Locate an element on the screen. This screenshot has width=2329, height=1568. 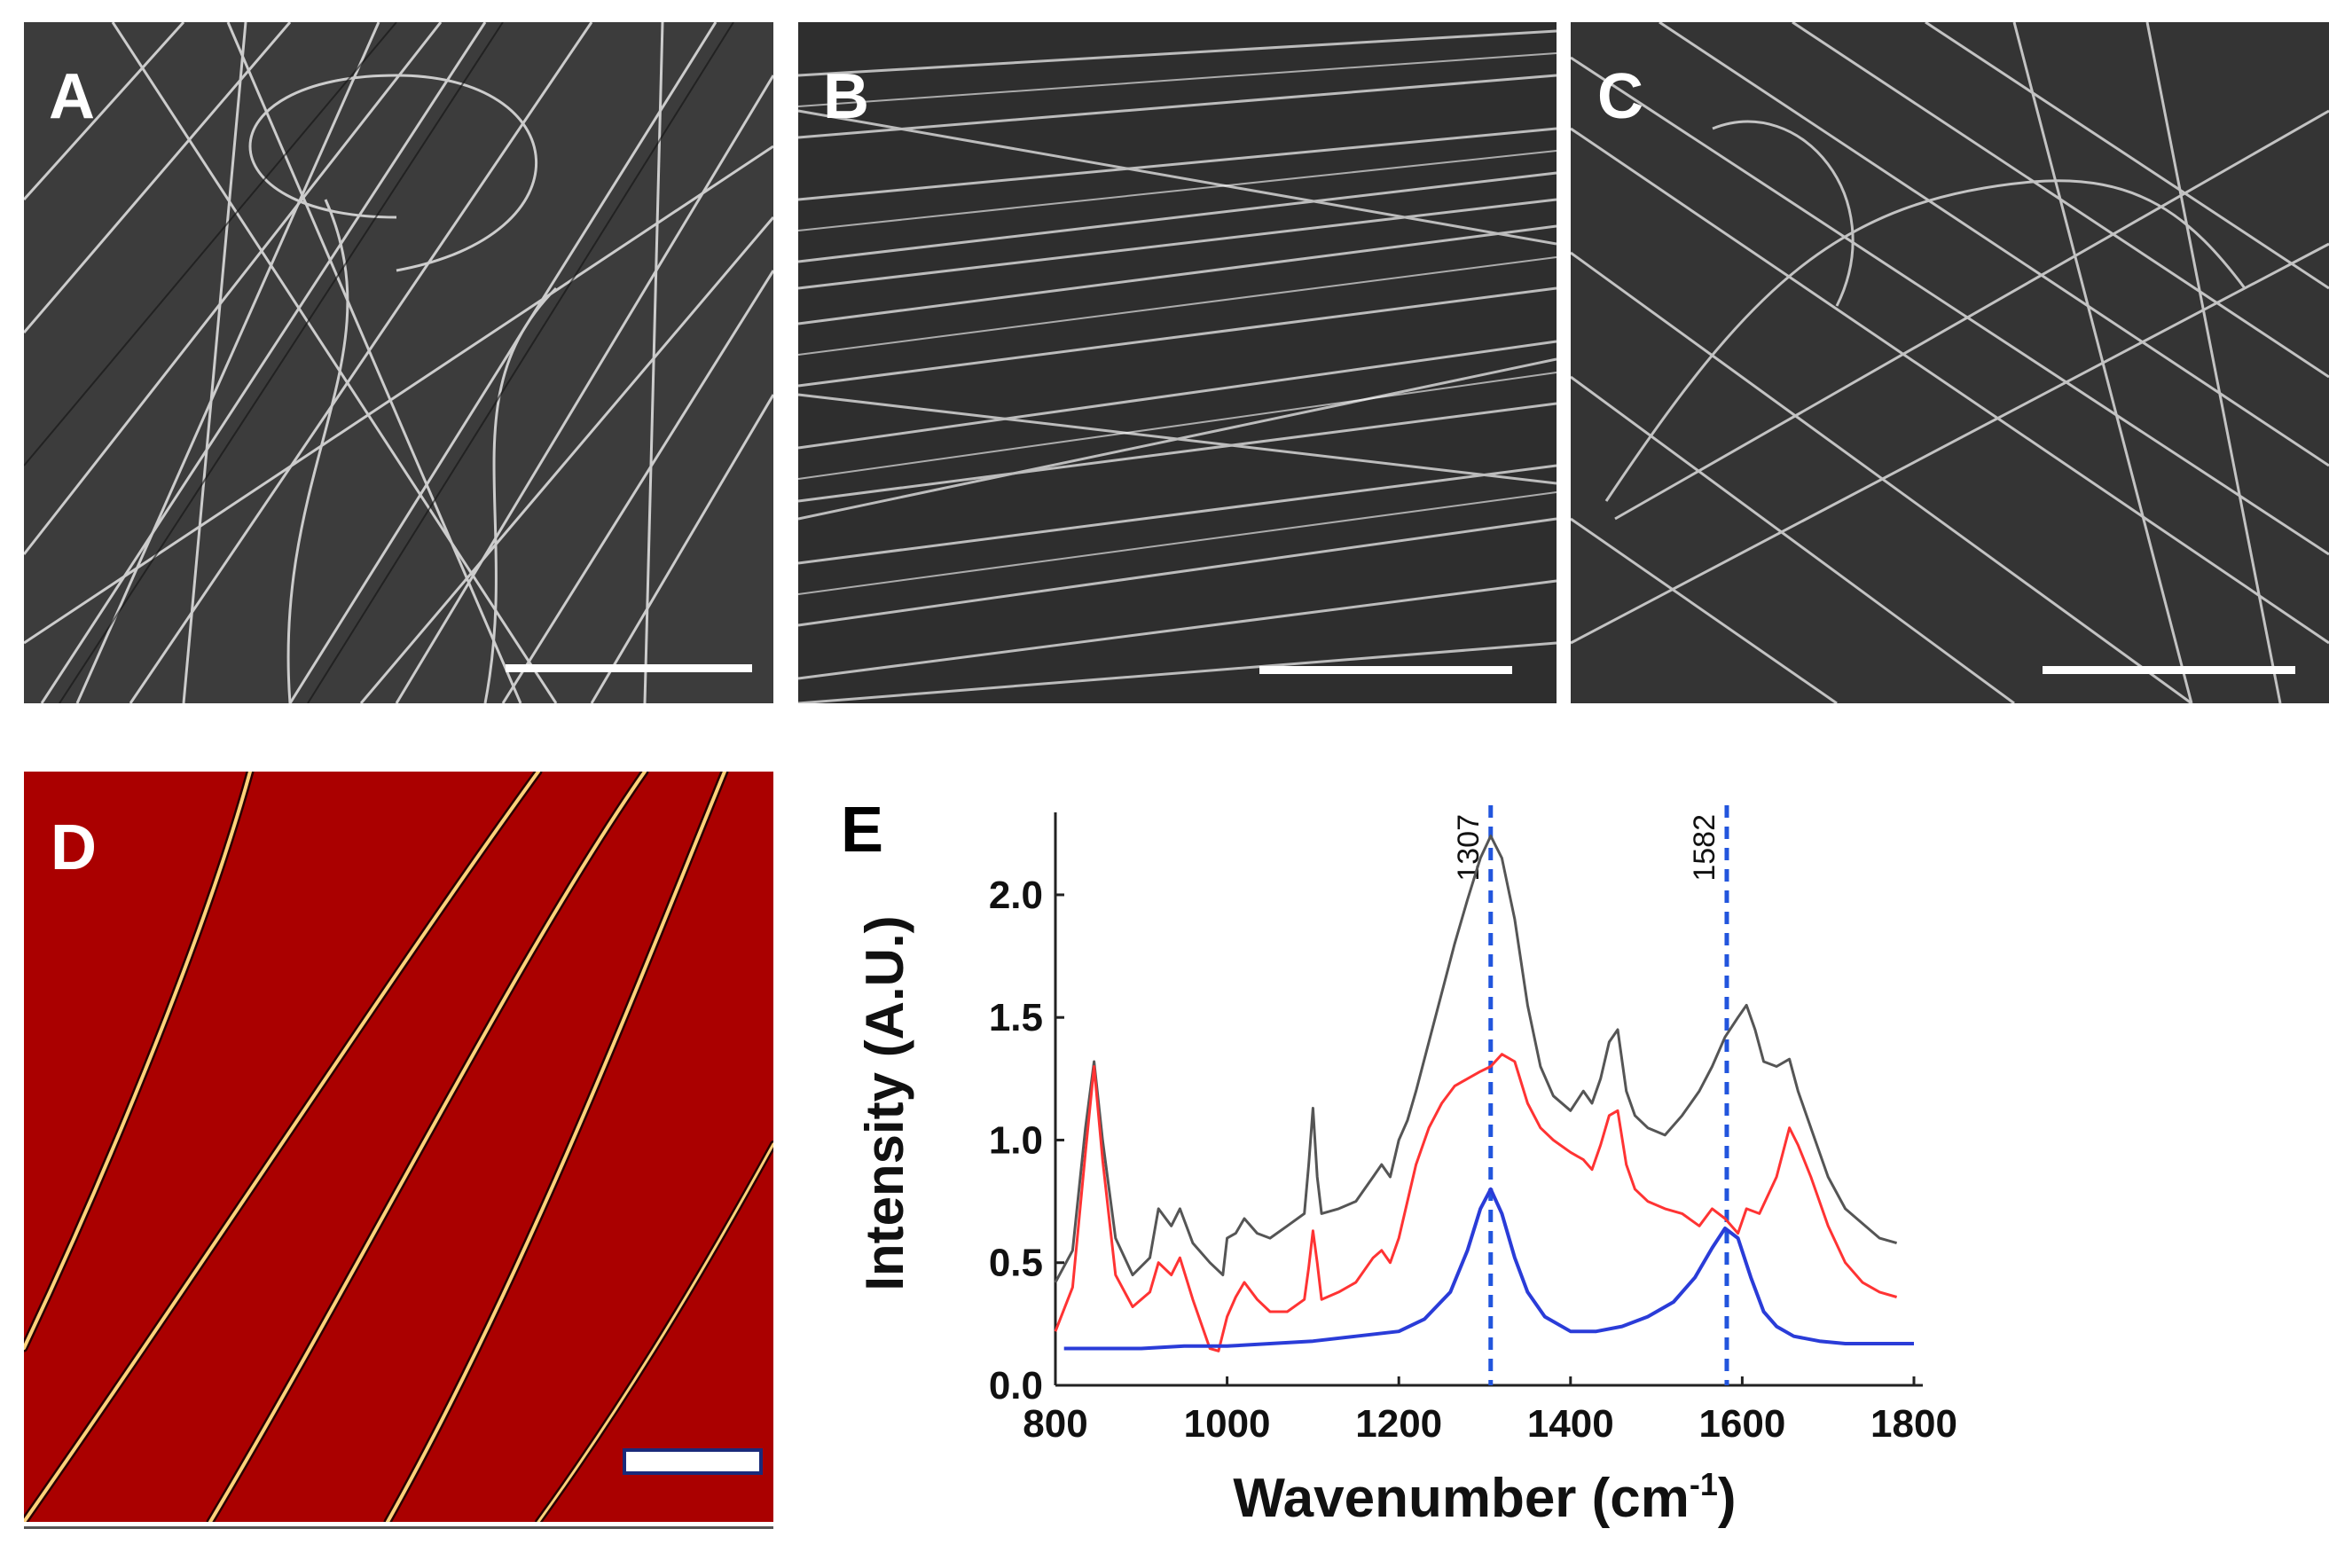
peak-marker-label: 1307 is located at coordinates (1469, 848).